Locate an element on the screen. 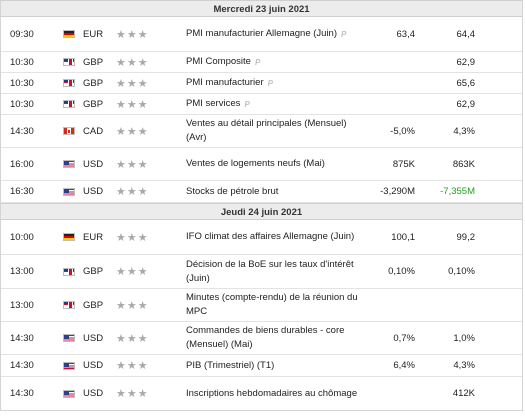  event-name: PMI manufacturier P is located at coordinates (278, 83).